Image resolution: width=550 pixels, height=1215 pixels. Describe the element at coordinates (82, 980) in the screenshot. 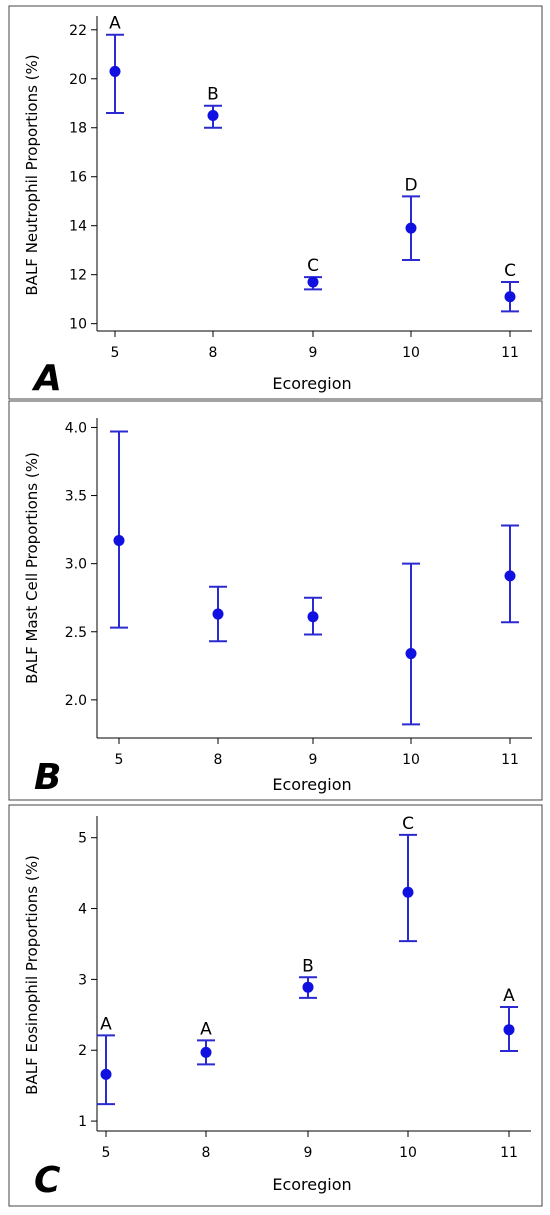

I see `y-tick-label: 3` at that location.